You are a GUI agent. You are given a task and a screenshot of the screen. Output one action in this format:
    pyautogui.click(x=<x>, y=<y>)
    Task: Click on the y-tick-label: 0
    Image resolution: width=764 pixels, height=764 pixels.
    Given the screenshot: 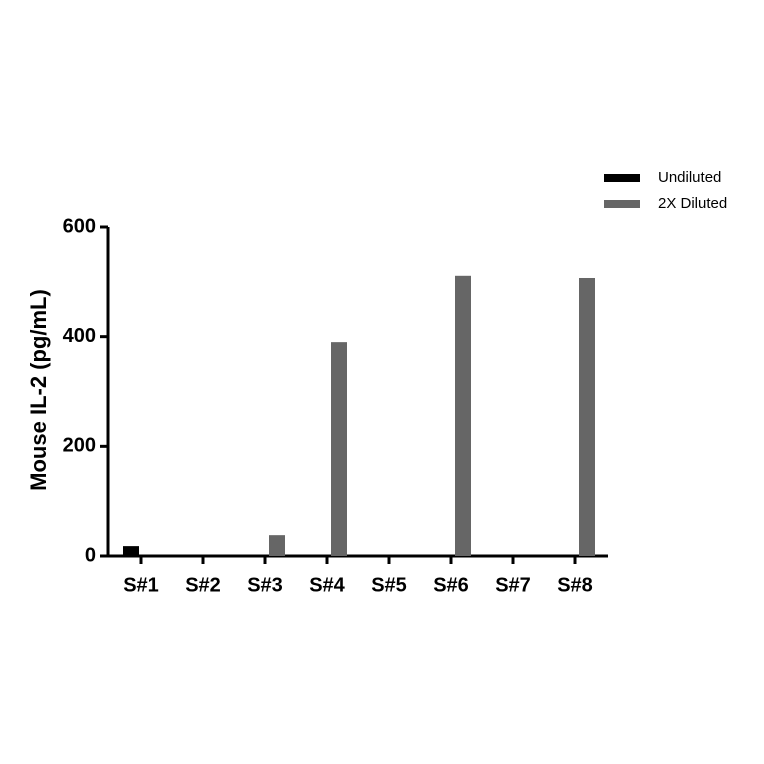 What is the action you would take?
    pyautogui.click(x=90, y=555)
    